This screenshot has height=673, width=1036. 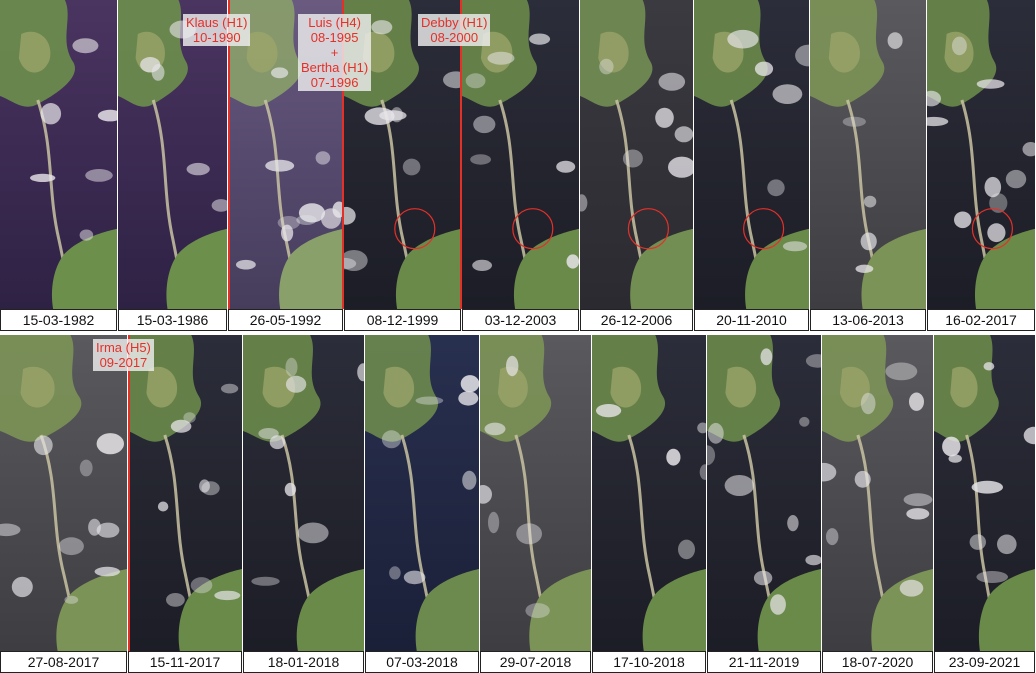 I want to click on hurricane-event-text: Irma (H5), so click(x=123, y=347).